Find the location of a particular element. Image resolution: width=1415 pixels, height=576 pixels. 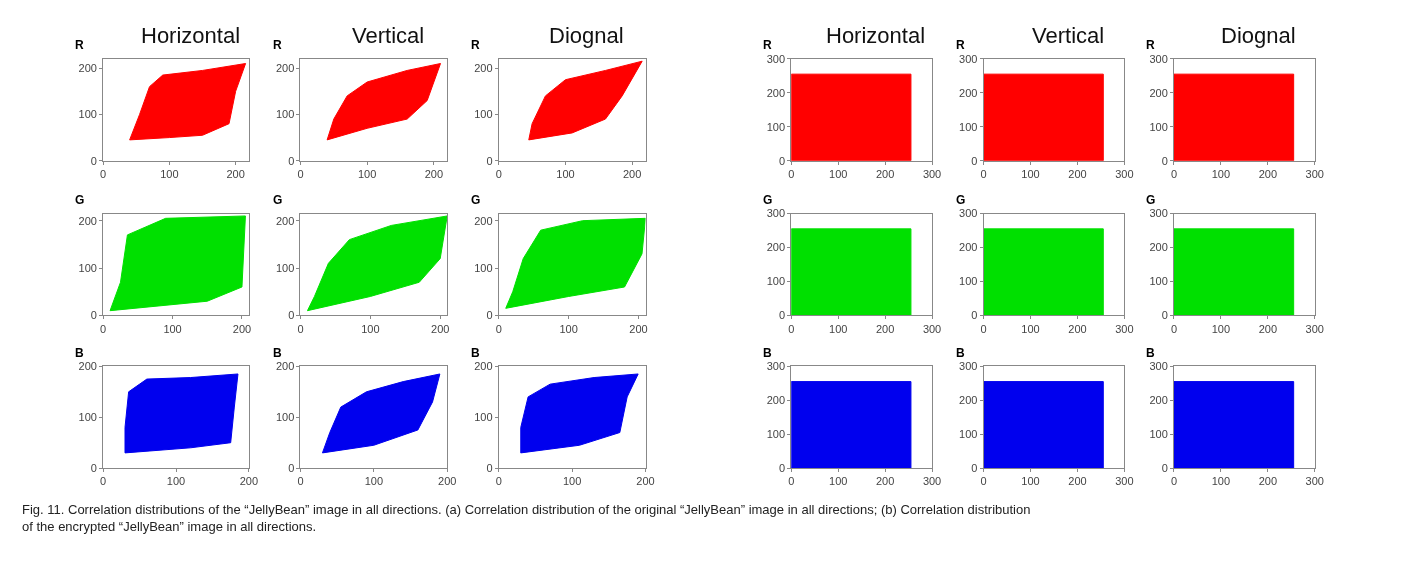

caption: Fig. 11. Correlation distributions of the “JellyBean” image in all directions. (a) Correlation distribution of the original “JellyBean” image in all directions; (b) Correlation distribution of the encrypted “JellyBean” image in all directions. is located at coordinates (526, 518).